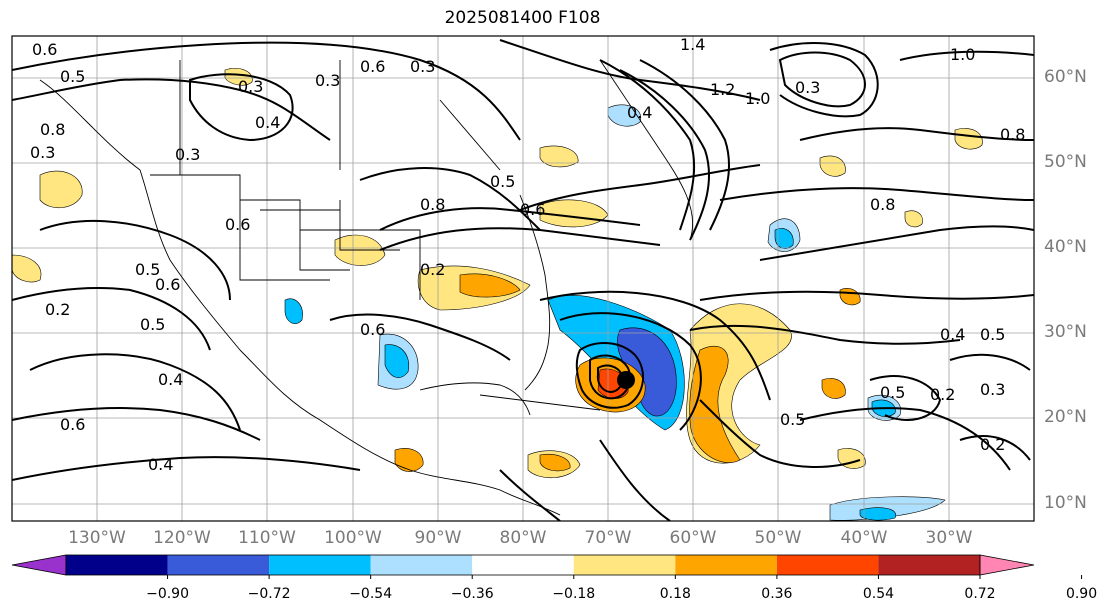 The width and height of the screenshot is (1105, 615). Describe the element at coordinates (693, 538) in the screenshot. I see `lon-label-60w: 60°W` at that location.